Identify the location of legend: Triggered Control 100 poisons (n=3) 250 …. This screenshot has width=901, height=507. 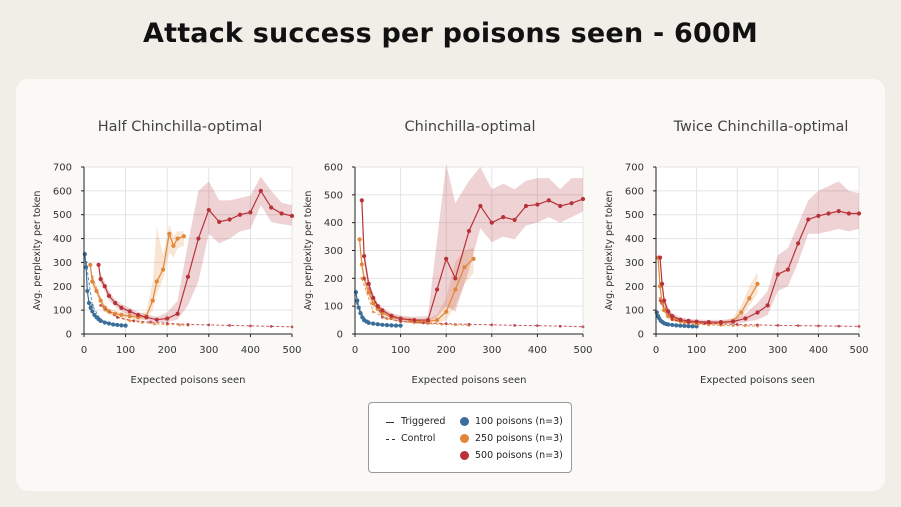
(470, 437).